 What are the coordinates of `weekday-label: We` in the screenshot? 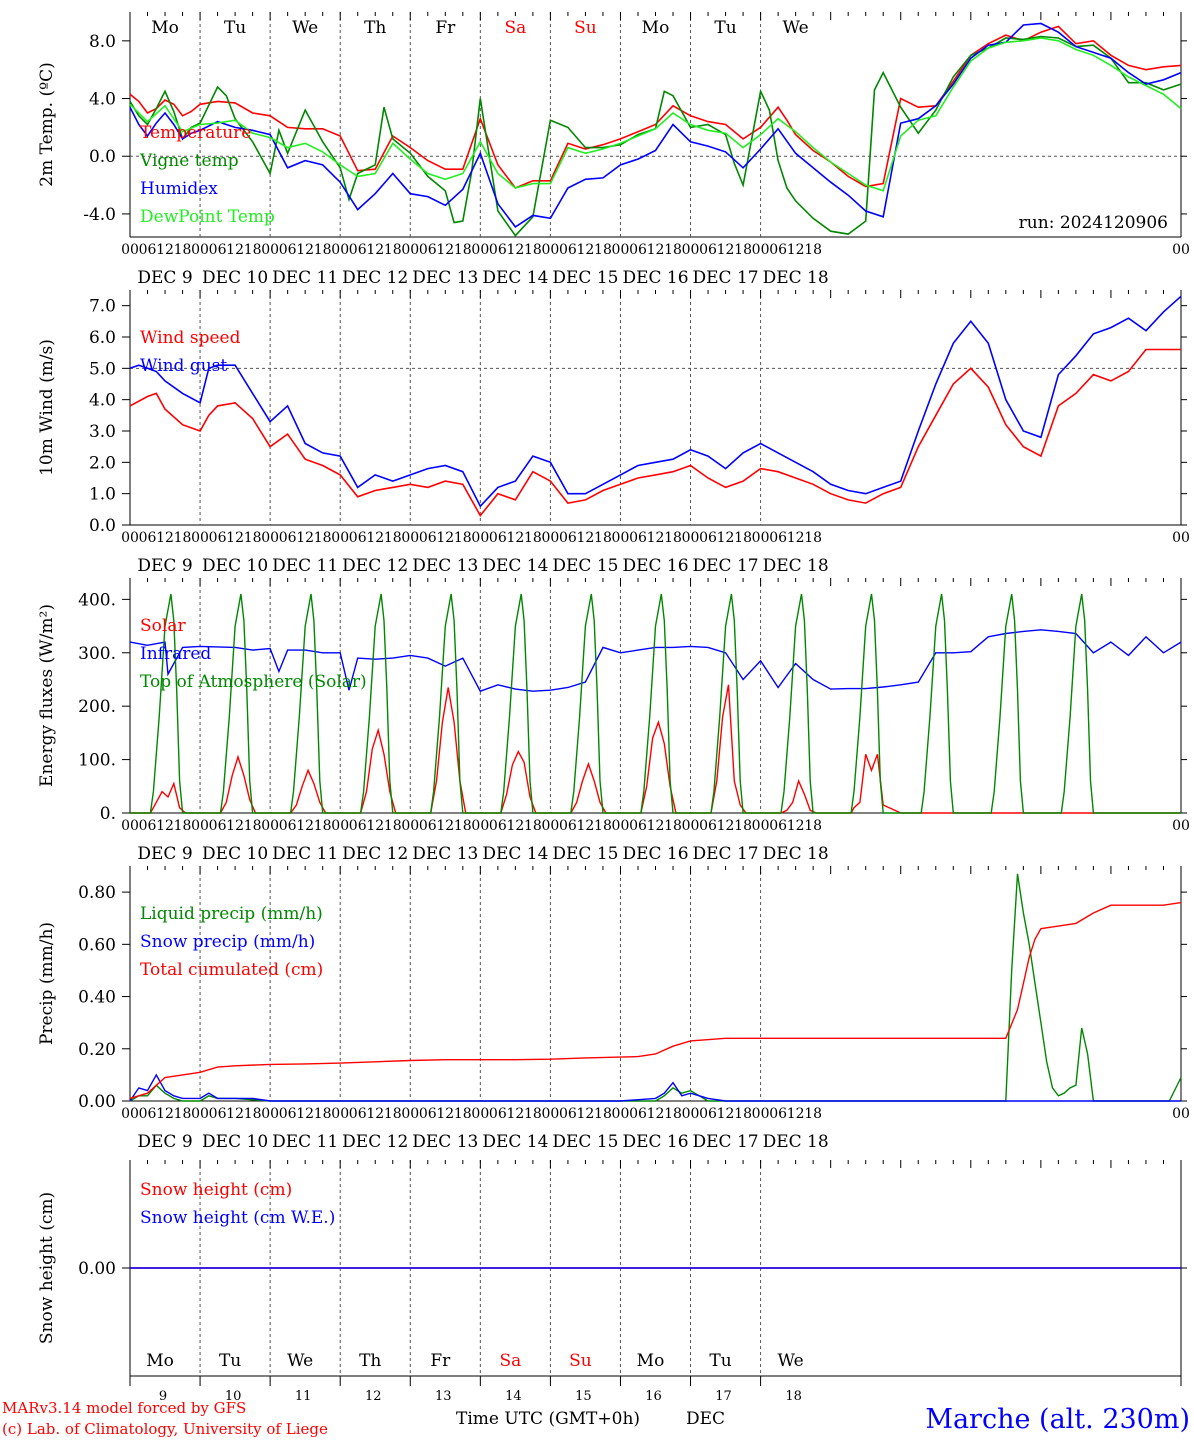 It's located at (791, 1361).